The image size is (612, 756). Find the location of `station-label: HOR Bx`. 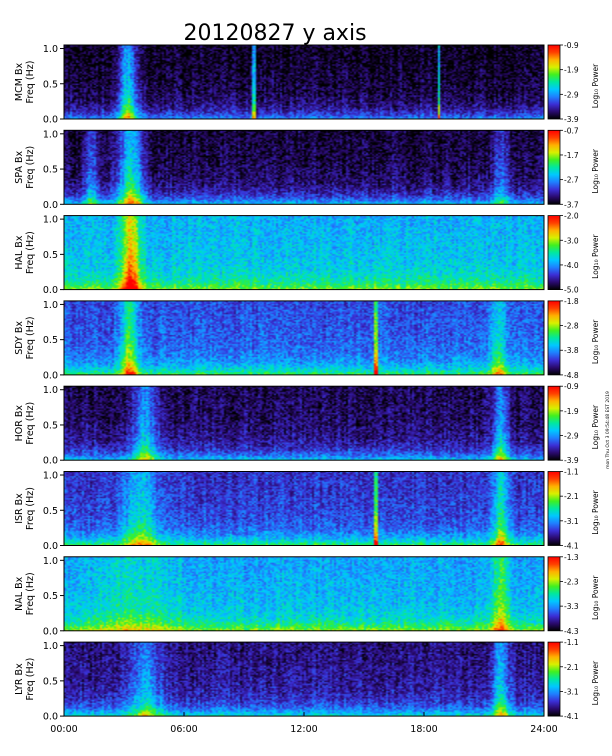

station-label: HOR Bx is located at coordinates (19, 423).